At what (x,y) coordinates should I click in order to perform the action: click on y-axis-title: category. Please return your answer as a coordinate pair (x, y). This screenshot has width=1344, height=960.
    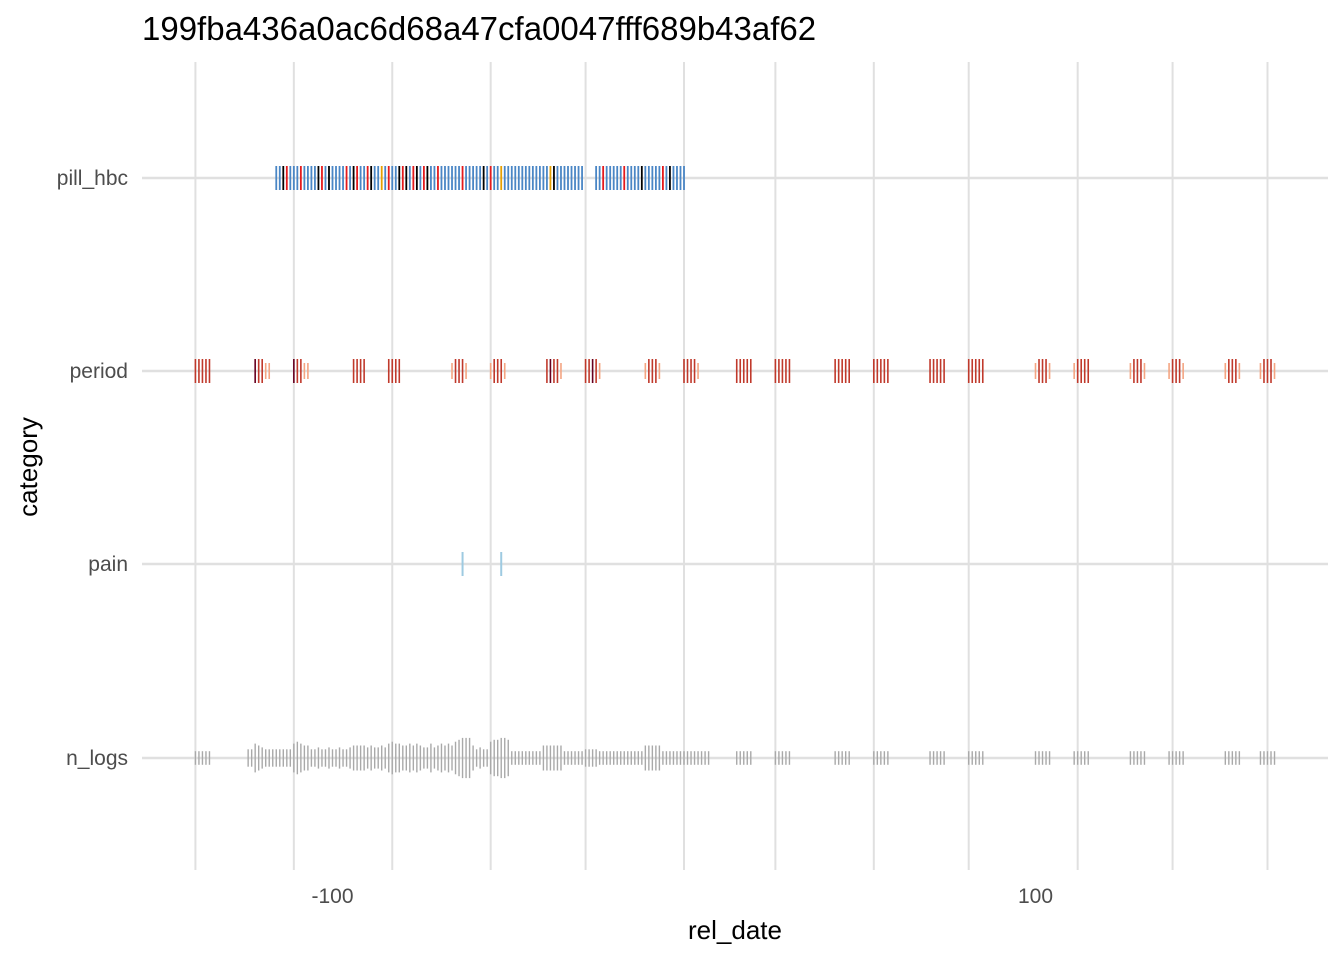
    Looking at the image, I should click on (28, 467).